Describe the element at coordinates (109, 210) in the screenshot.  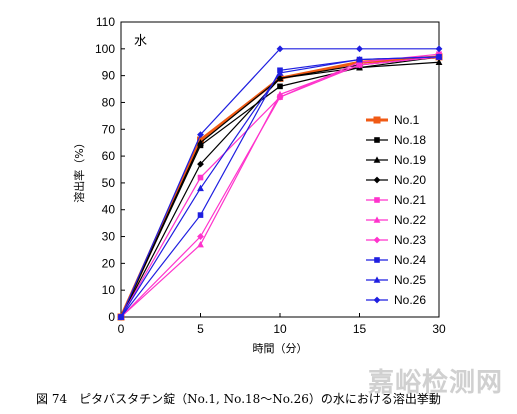
I see `y-tick-label: 40` at that location.